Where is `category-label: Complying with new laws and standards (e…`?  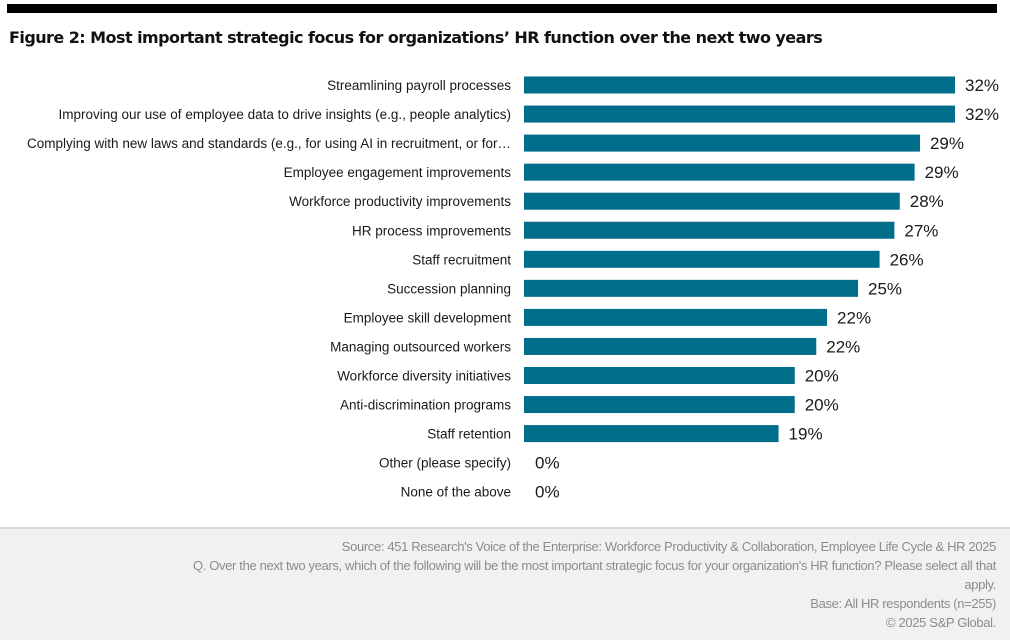 category-label: Complying with new laws and standards (e… is located at coordinates (269, 143).